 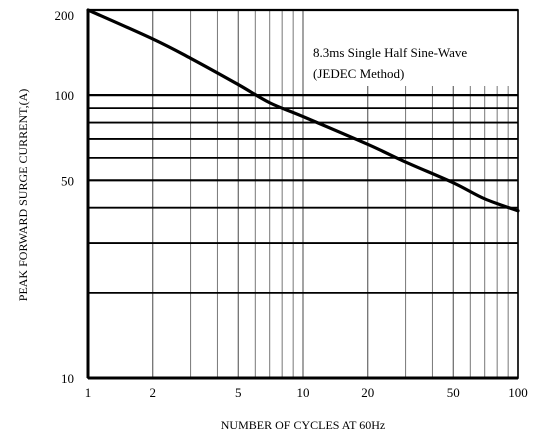 I want to click on y-axis-label: PEAK FORWARD SURGE CURRENT,(A), so click(x=23, y=195).